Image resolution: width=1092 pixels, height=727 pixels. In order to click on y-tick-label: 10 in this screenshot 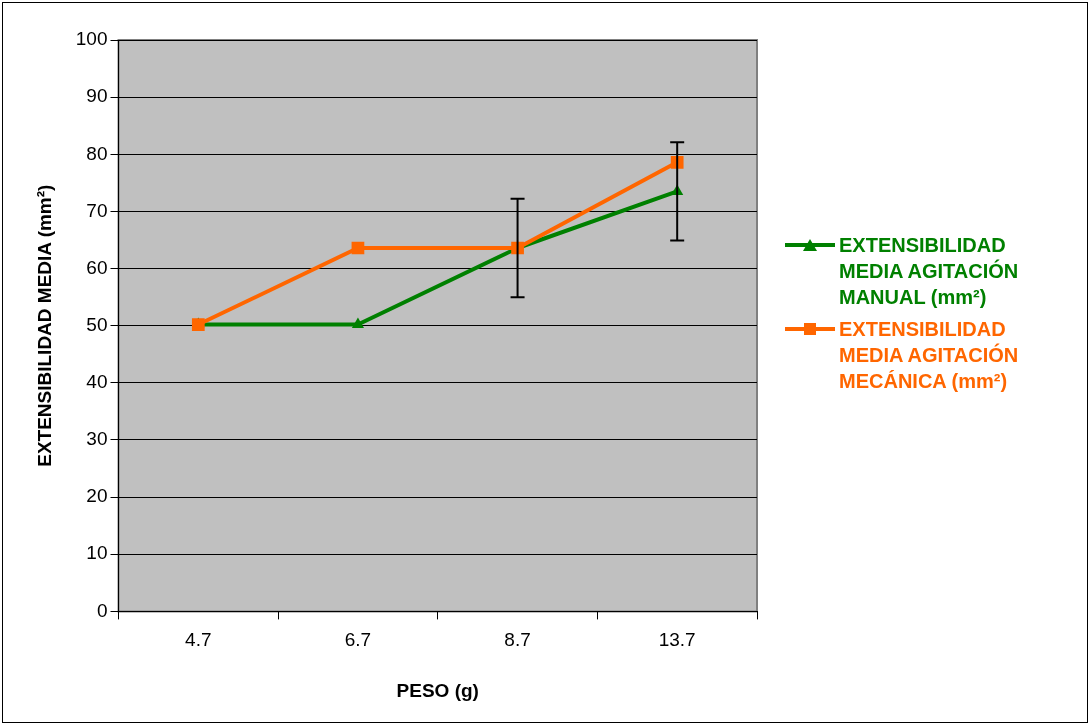, I will do `click(97, 553)`.